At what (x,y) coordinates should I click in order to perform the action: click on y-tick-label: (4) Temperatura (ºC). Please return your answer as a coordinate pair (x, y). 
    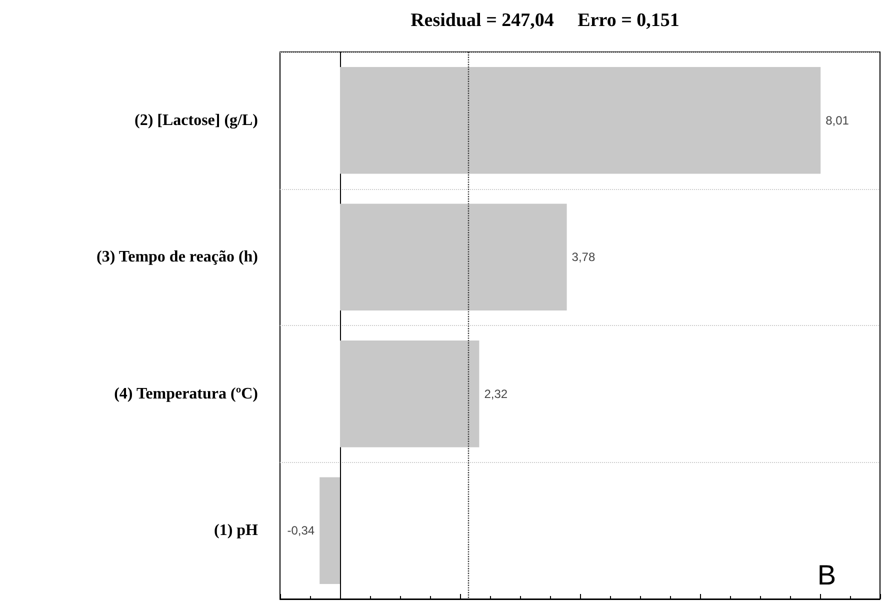
    Looking at the image, I should click on (186, 393).